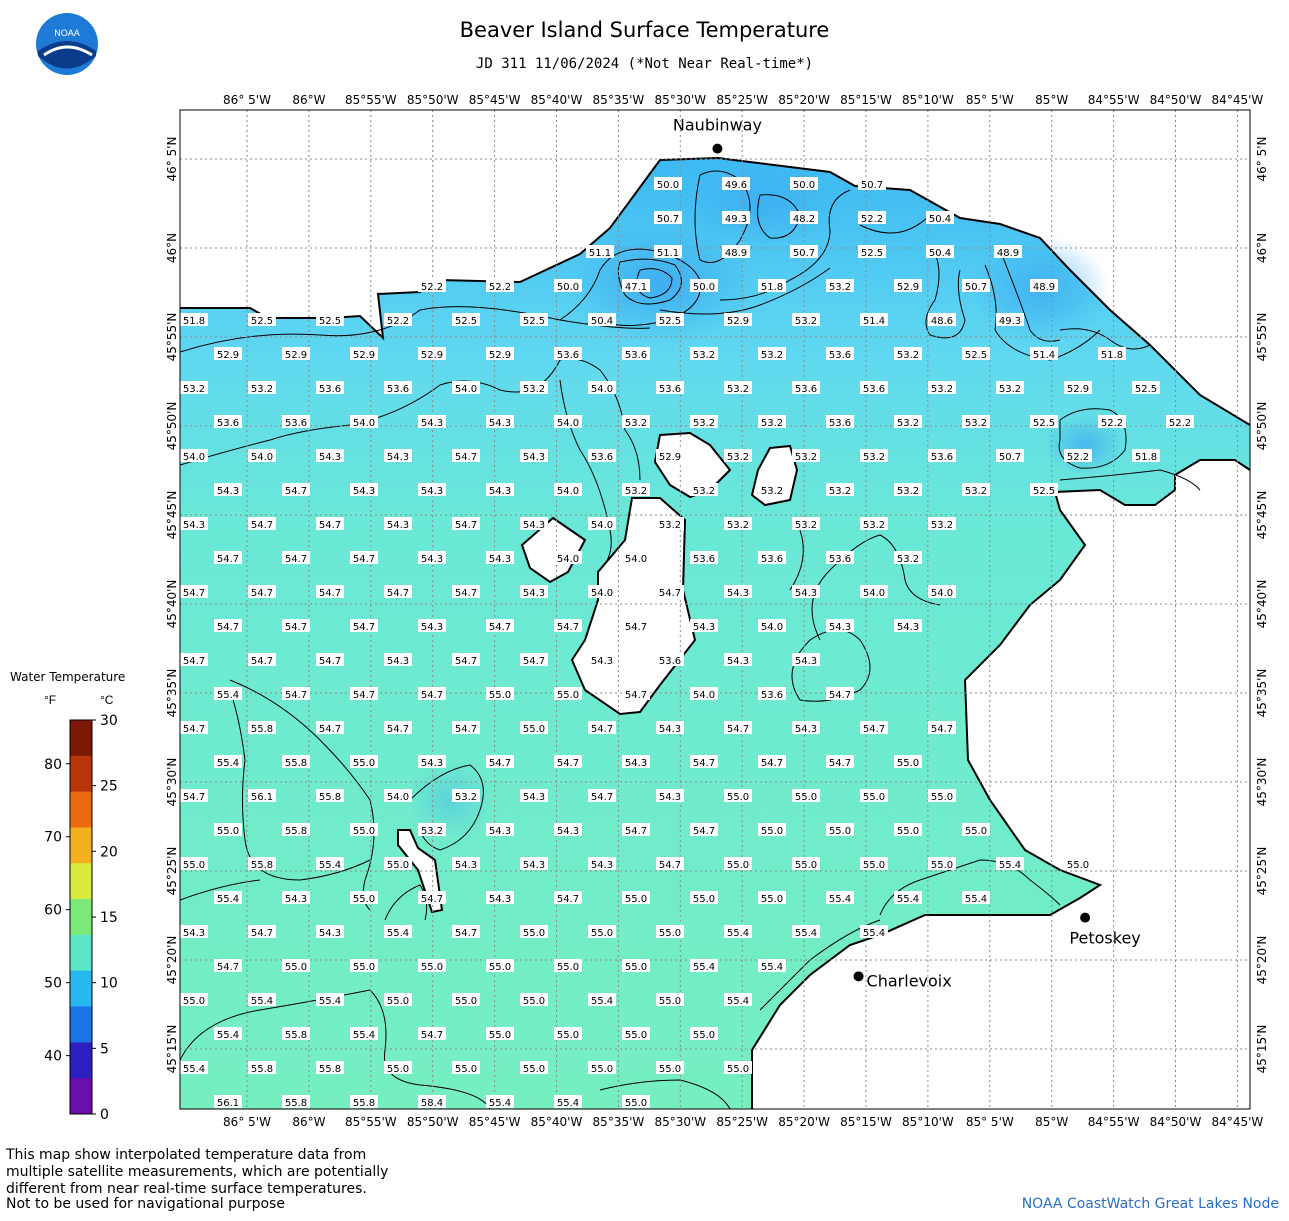 Image resolution: width=1289 pixels, height=1221 pixels. What do you see at coordinates (1051, 100) in the screenshot?
I see `lon-tick-label-top: 85°W` at bounding box center [1051, 100].